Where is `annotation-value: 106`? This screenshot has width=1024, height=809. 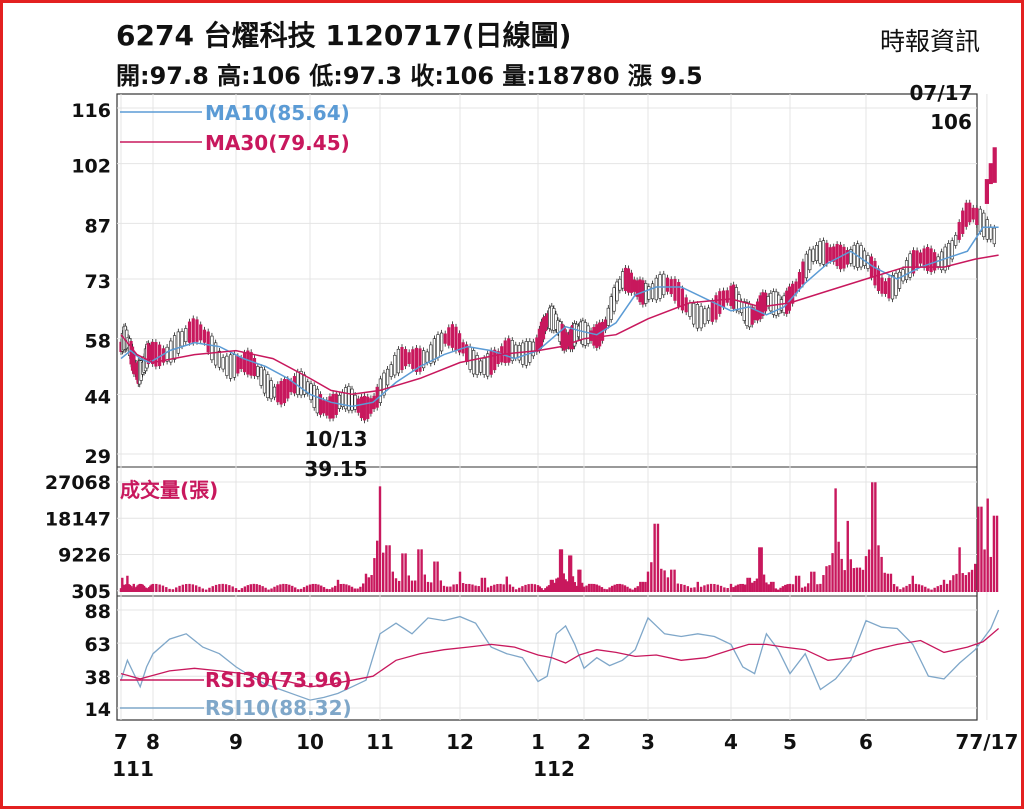 annotation-value: 106 is located at coordinates (951, 122).